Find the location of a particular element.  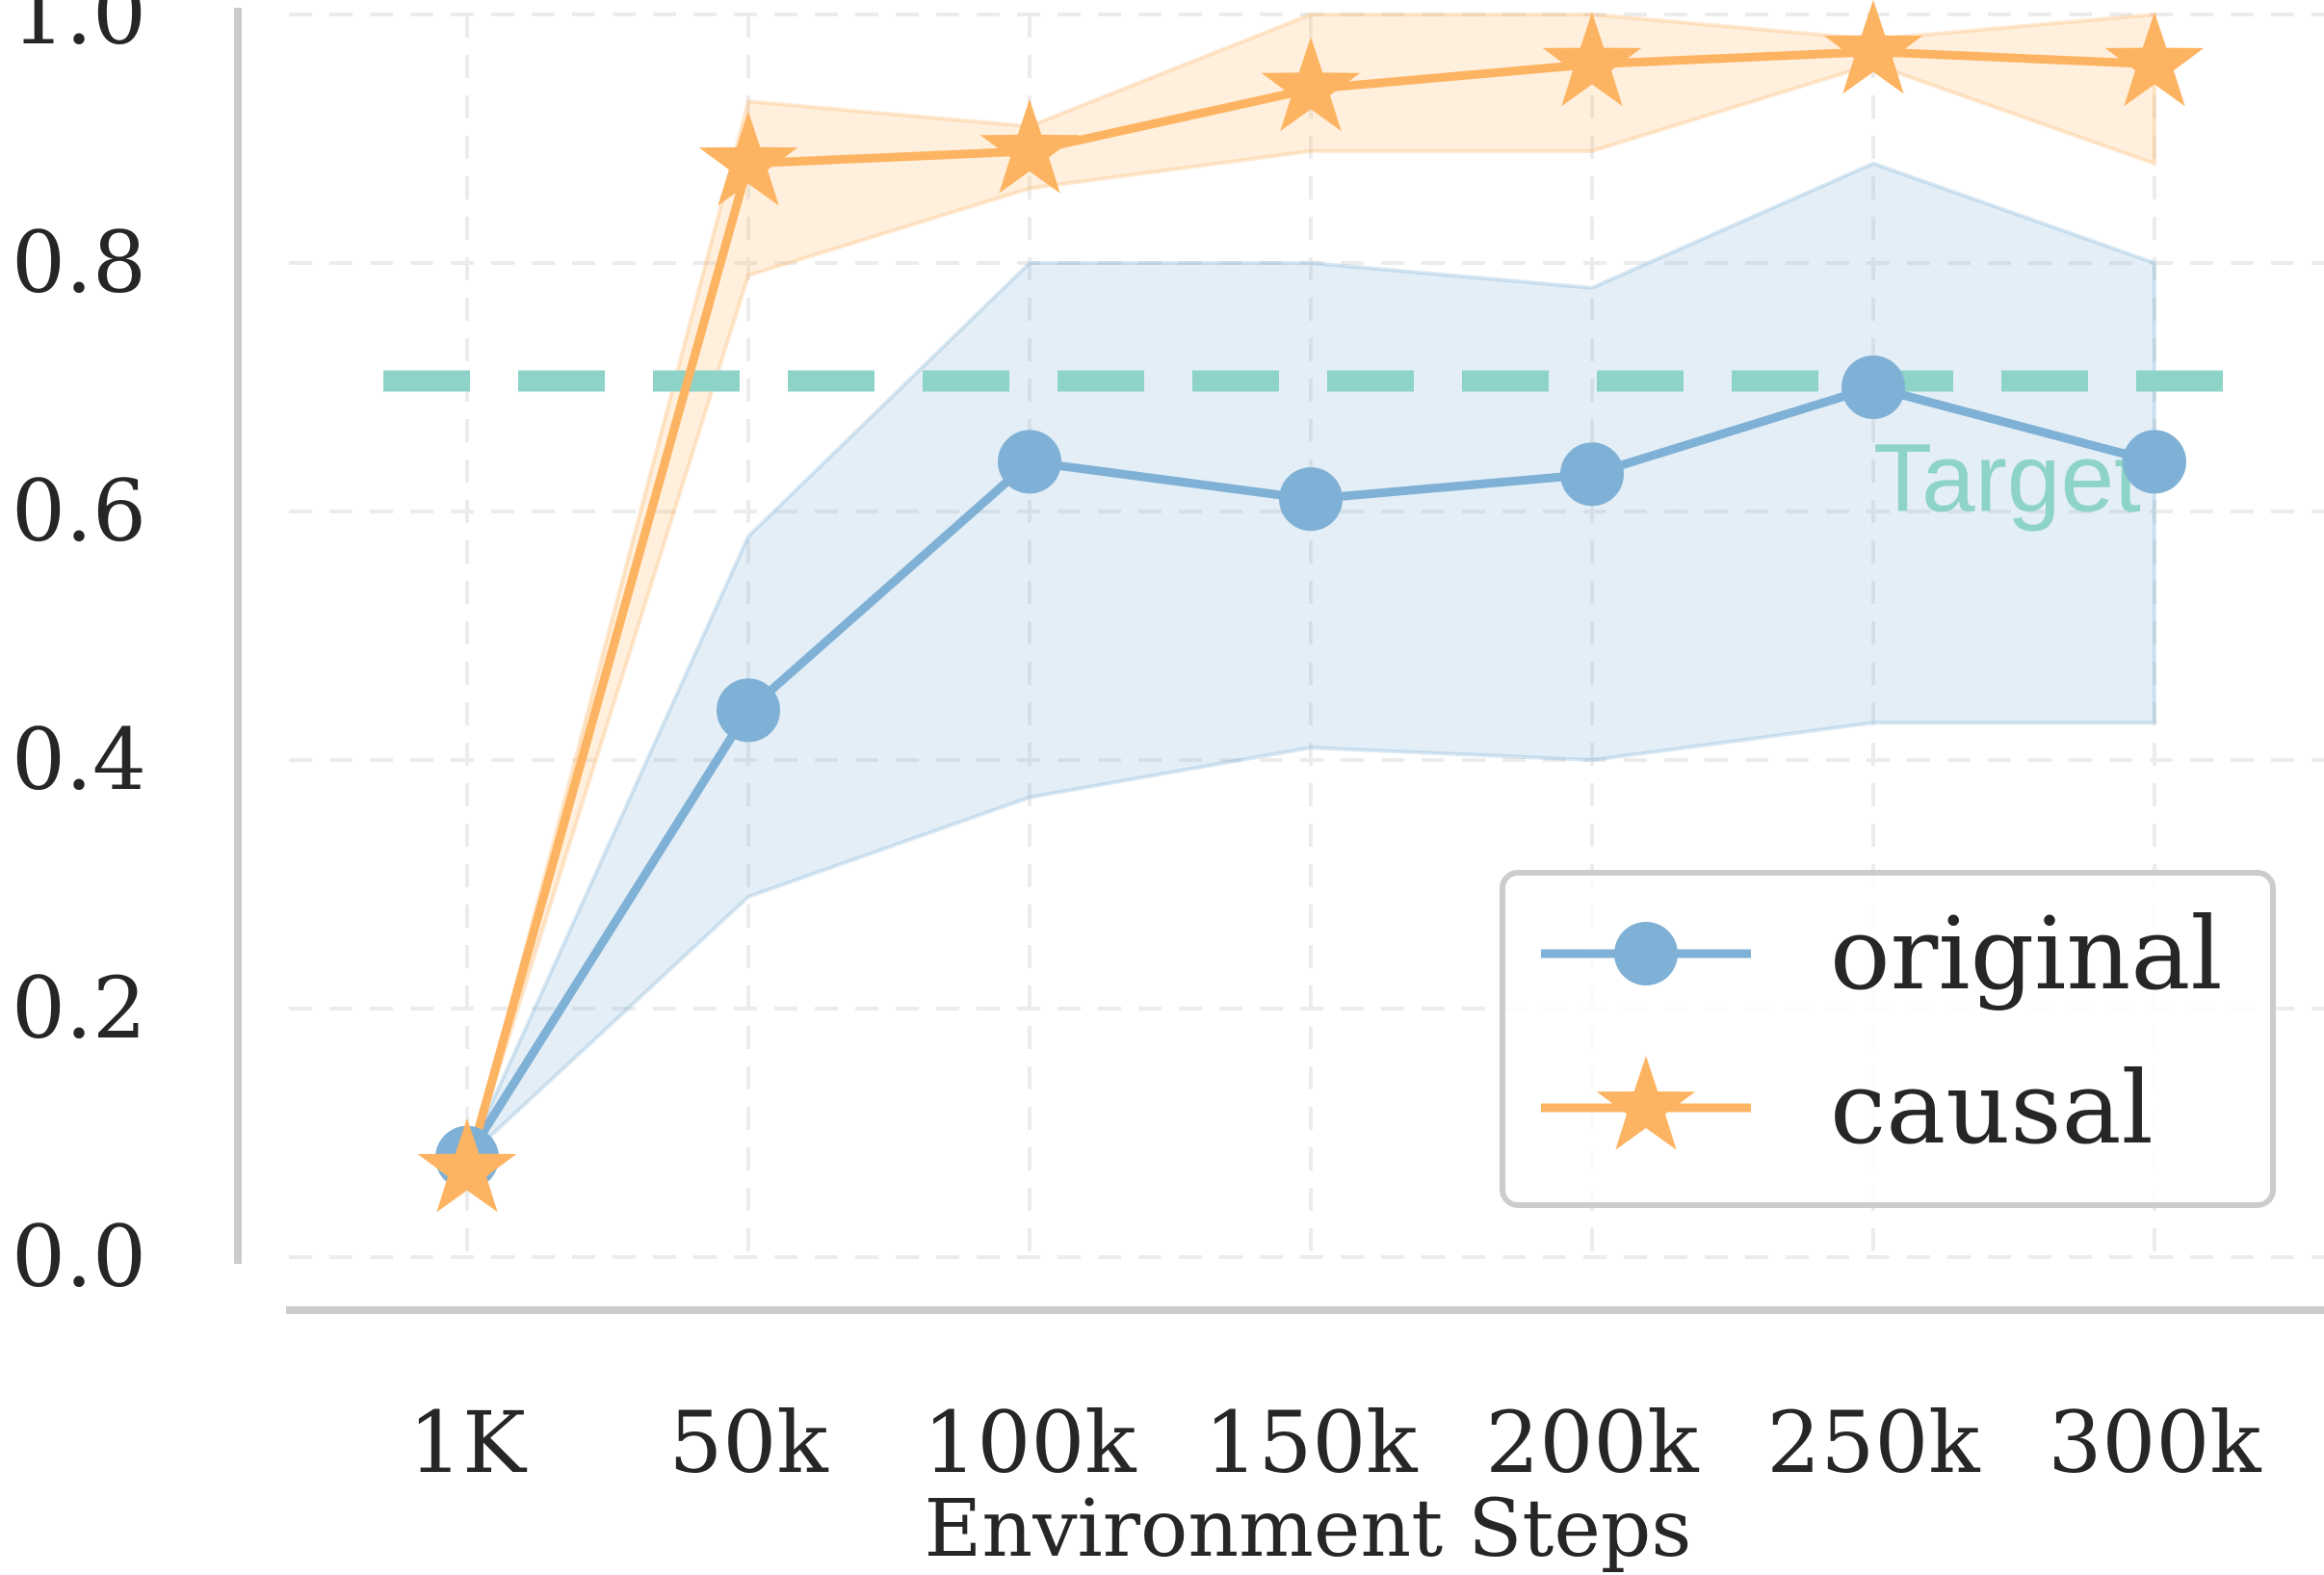

legend-marker-causal is located at coordinates (1646, 1103).